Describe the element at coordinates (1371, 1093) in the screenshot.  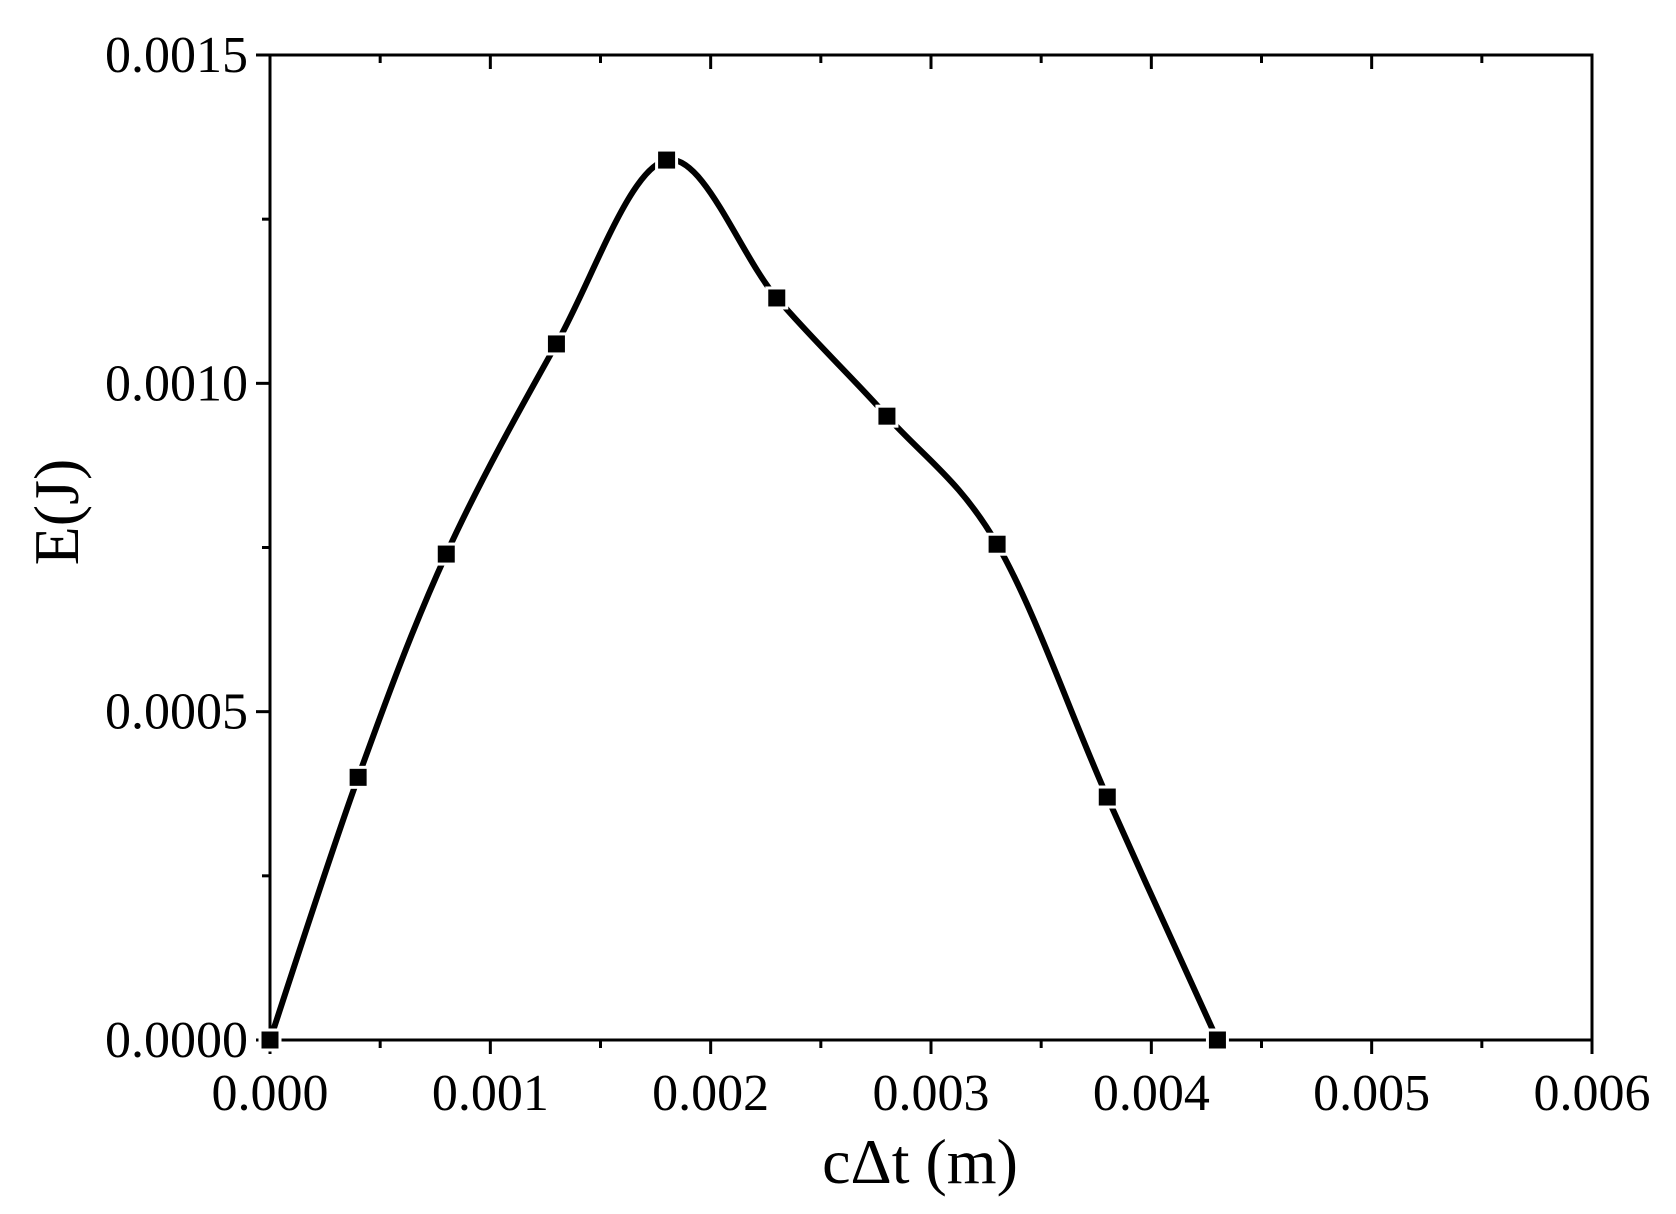
I see `x-tick-label: 0.005` at that location.